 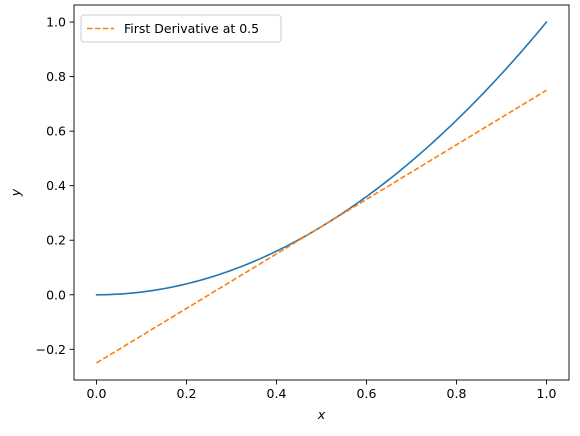 What do you see at coordinates (277, 393) in the screenshot?
I see `x-tick-label: 0.4` at bounding box center [277, 393].